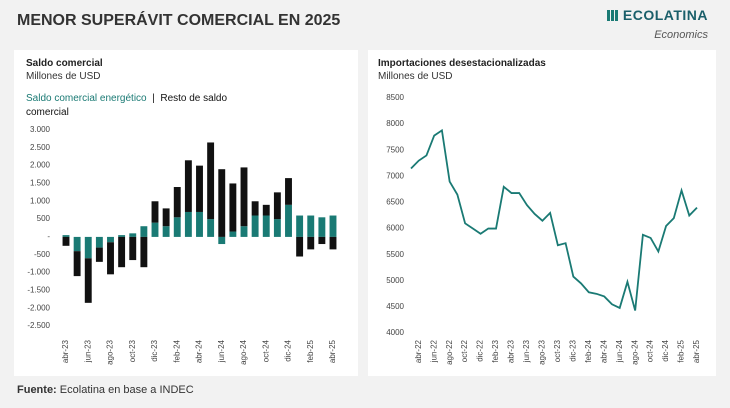  What do you see at coordinates (40, 129) in the screenshot?
I see `y-tick-label: 3.000` at bounding box center [40, 129].